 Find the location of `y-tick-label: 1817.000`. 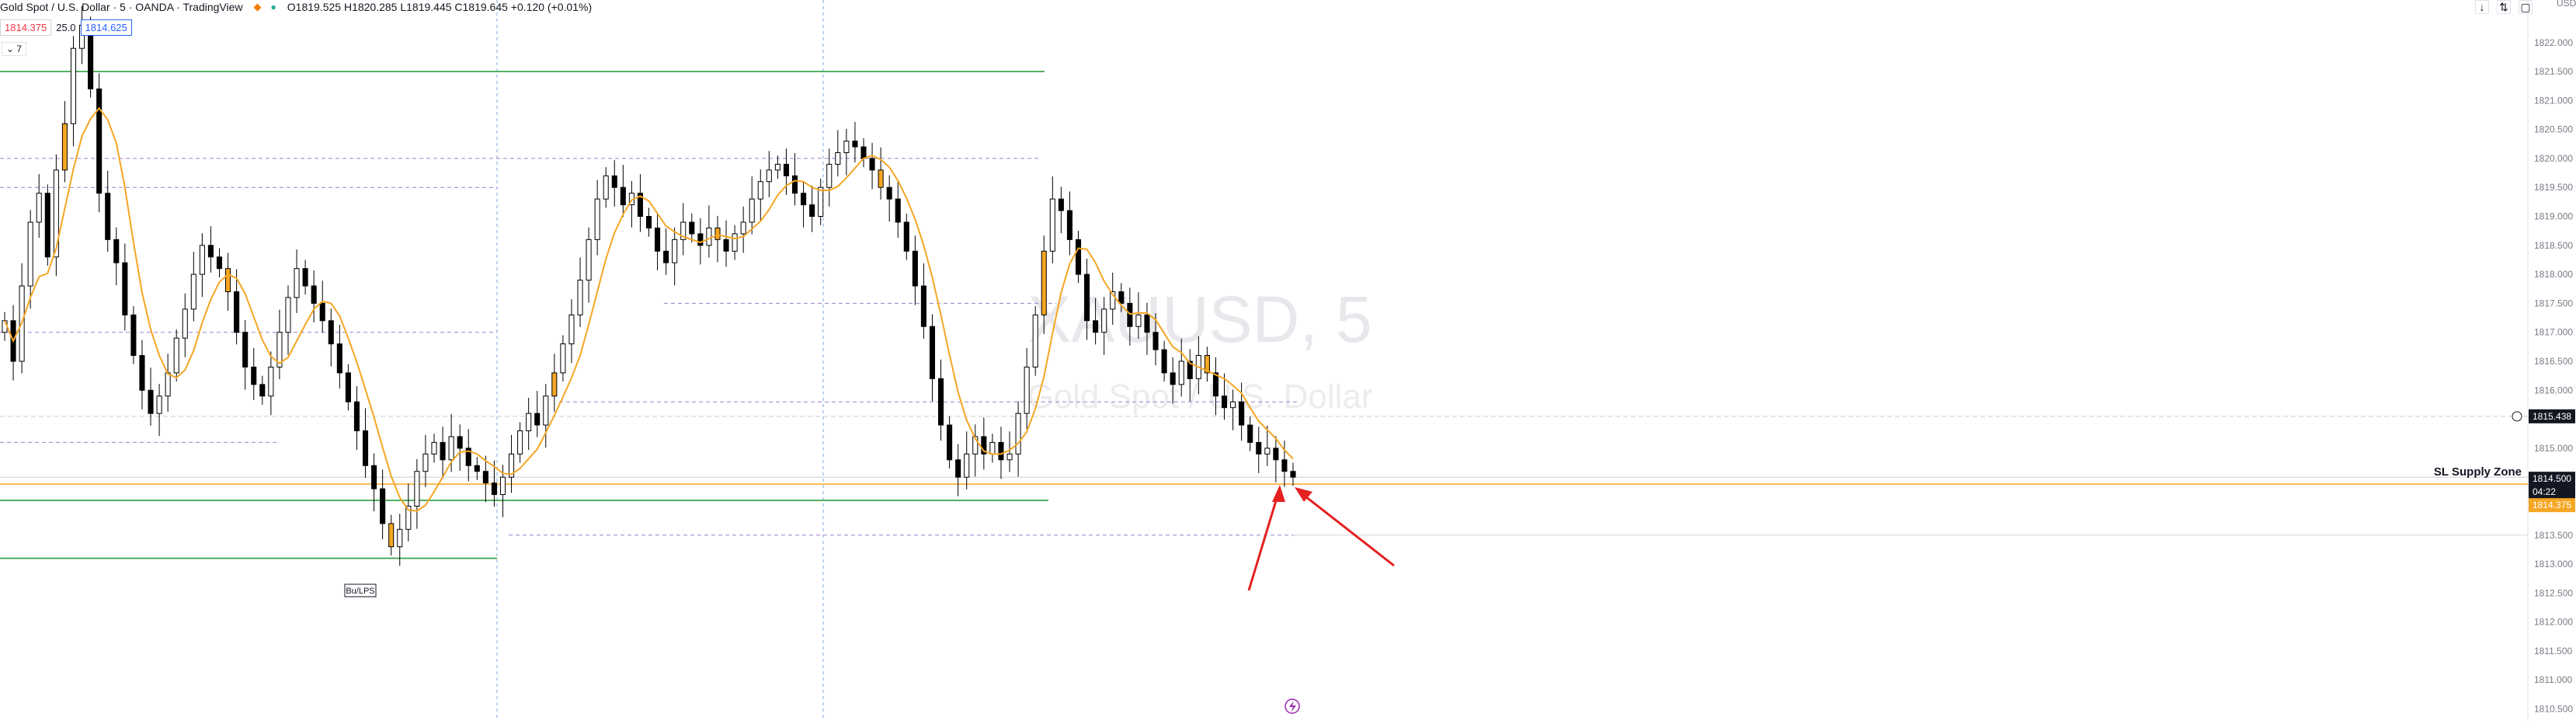

y-tick-label: 1817.000 is located at coordinates (2553, 332).